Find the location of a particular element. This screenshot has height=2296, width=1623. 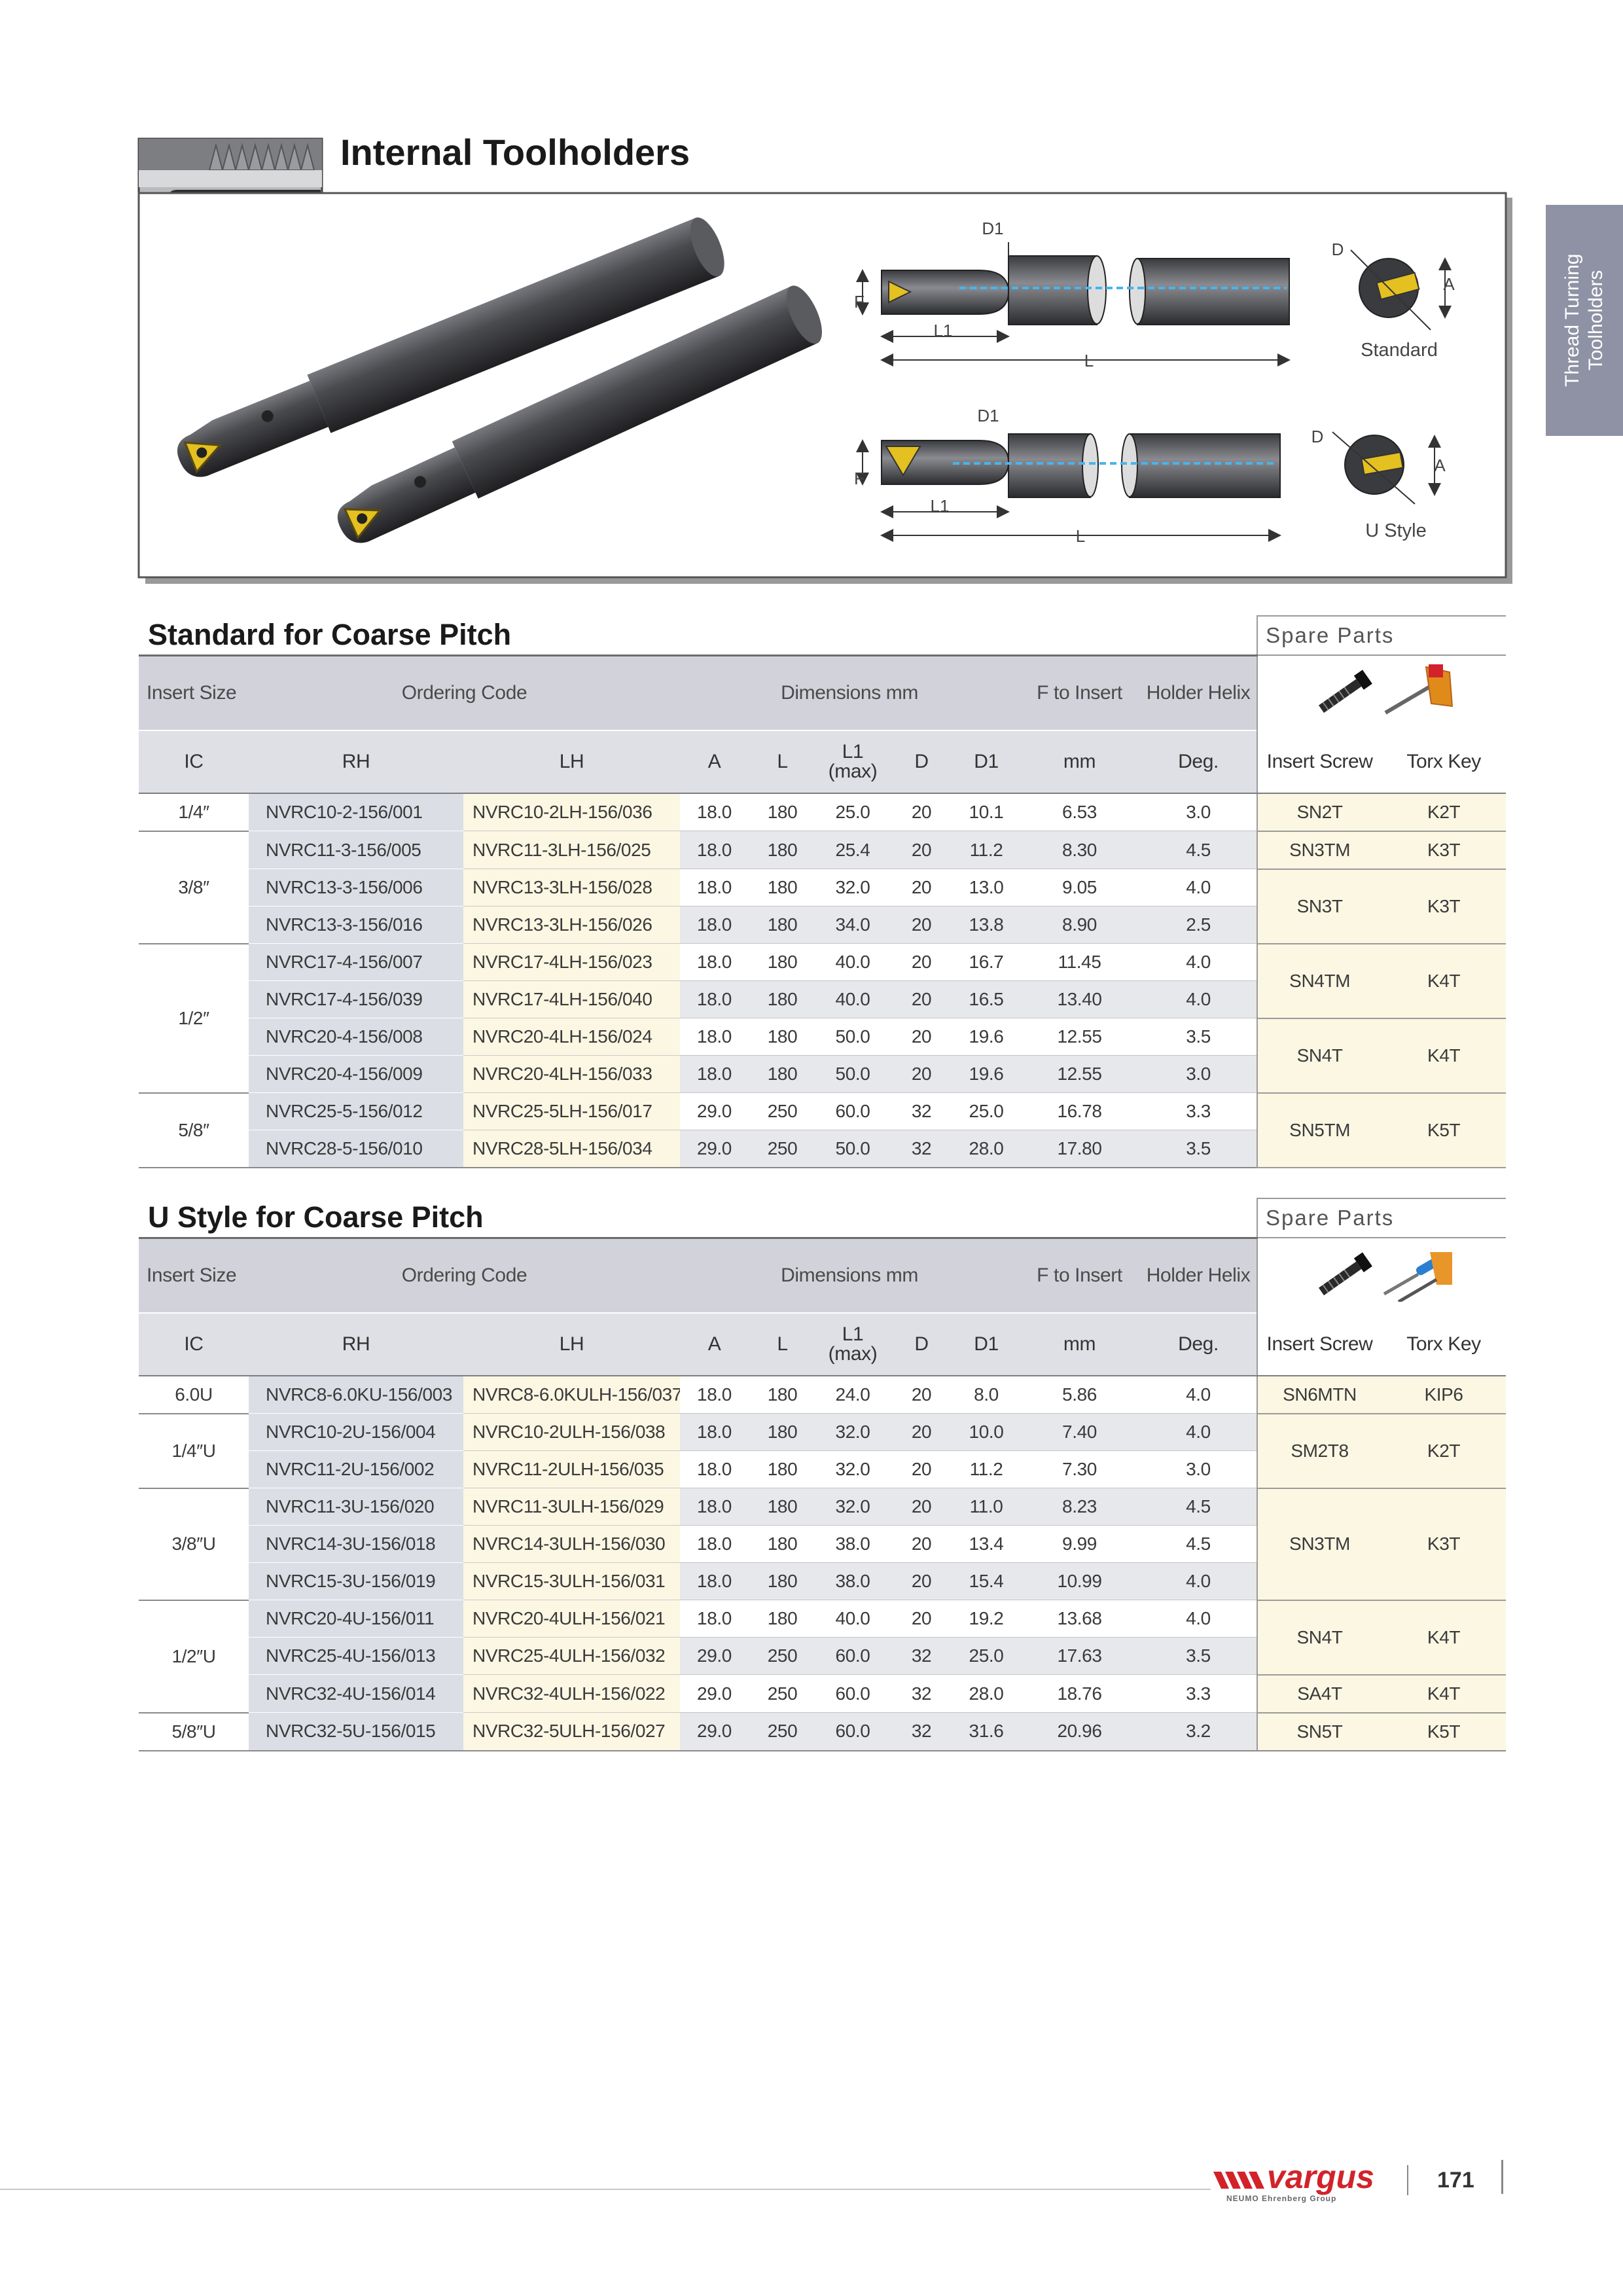

insert-size: 1/4″U is located at coordinates (194, 1451).